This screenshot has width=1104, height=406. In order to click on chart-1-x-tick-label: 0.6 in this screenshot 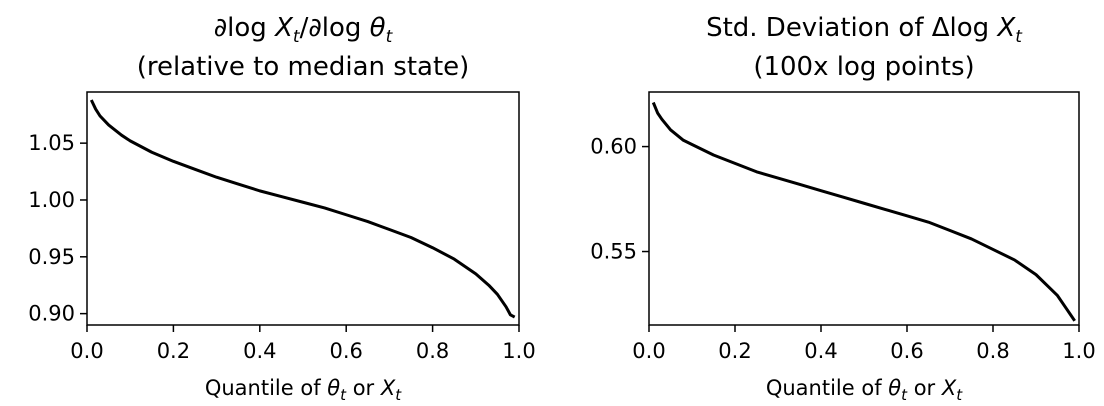, I will do `click(345, 351)`.